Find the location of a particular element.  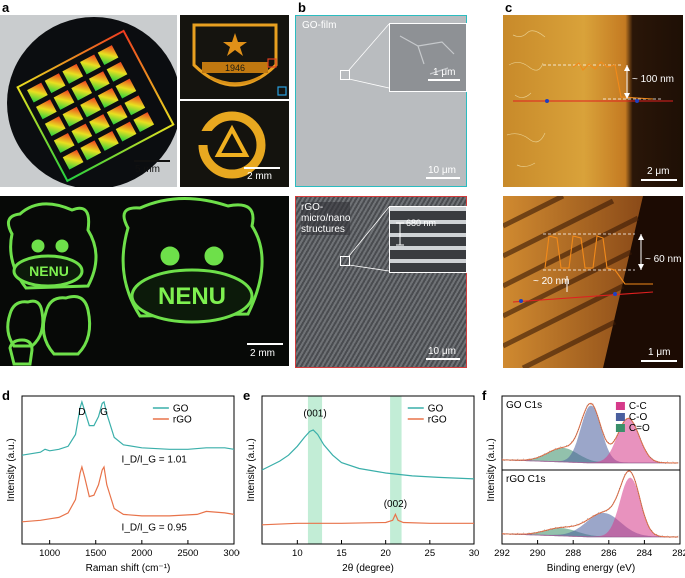

wafer-scale-bar is located at coordinates (152, 161).